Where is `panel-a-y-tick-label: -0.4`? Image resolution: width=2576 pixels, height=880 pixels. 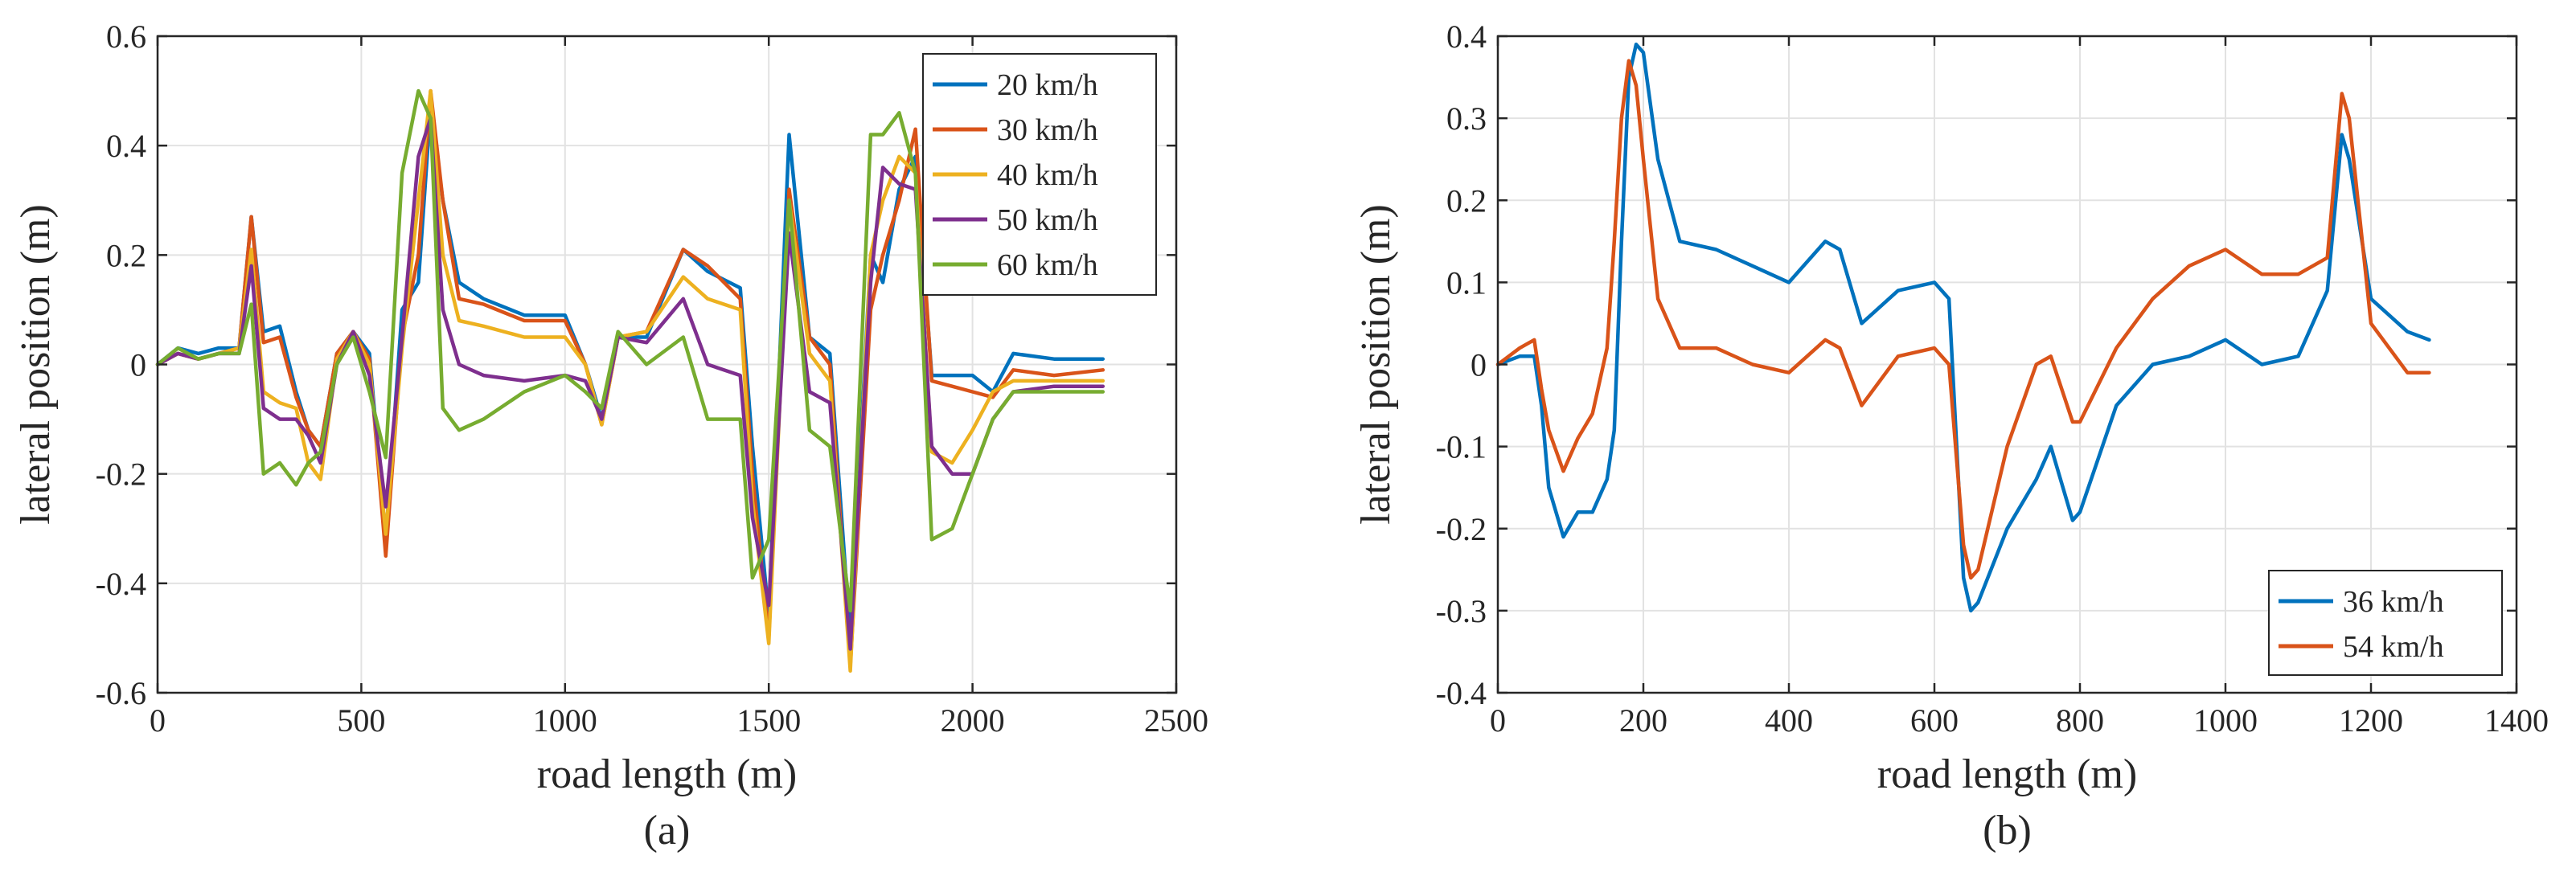
panel-a-y-tick-label: -0.4 is located at coordinates (121, 584).